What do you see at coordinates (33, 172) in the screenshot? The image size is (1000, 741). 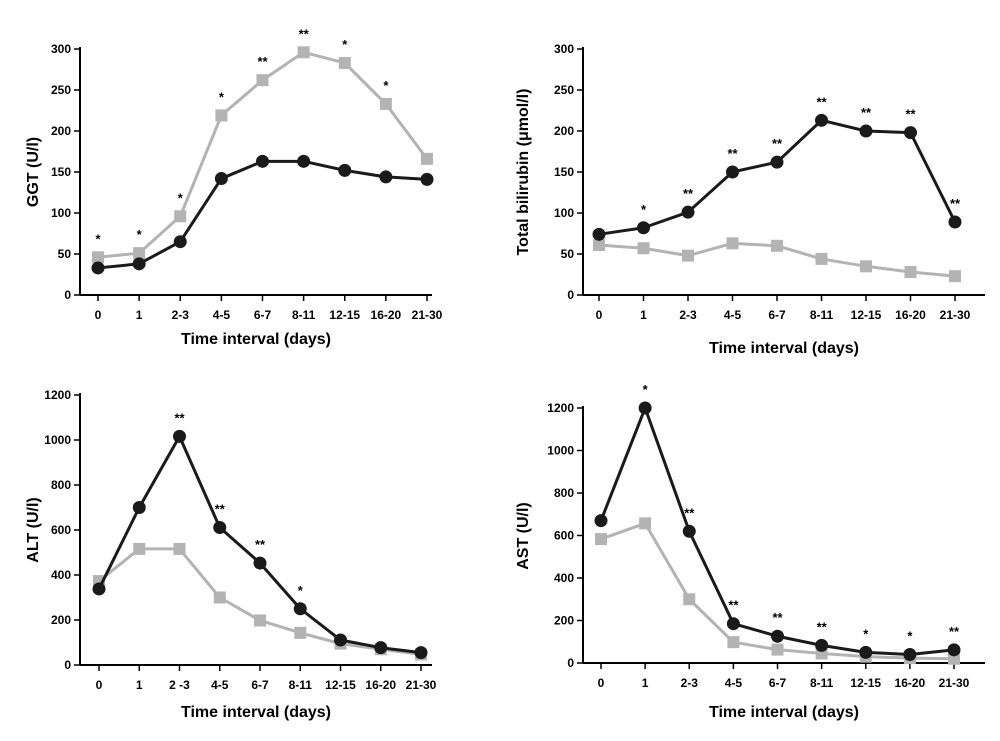 I see `y-axis-title: GGT (U/l)` at bounding box center [33, 172].